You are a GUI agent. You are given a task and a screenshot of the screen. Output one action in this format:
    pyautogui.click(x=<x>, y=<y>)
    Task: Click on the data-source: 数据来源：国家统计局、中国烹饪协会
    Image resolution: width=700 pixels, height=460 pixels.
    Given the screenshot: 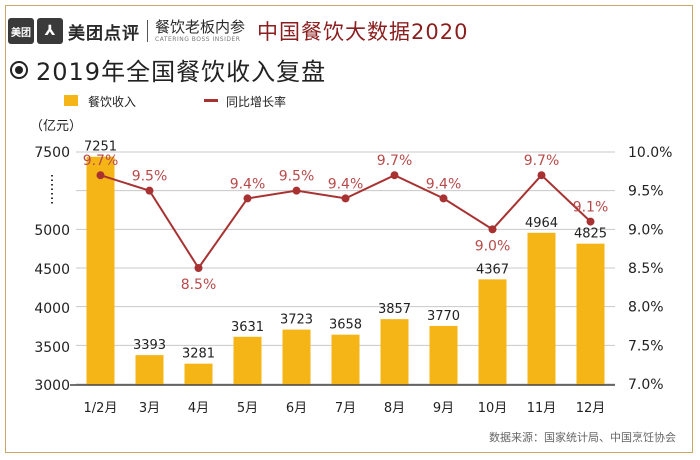 What is the action you would take?
    pyautogui.click(x=582, y=437)
    